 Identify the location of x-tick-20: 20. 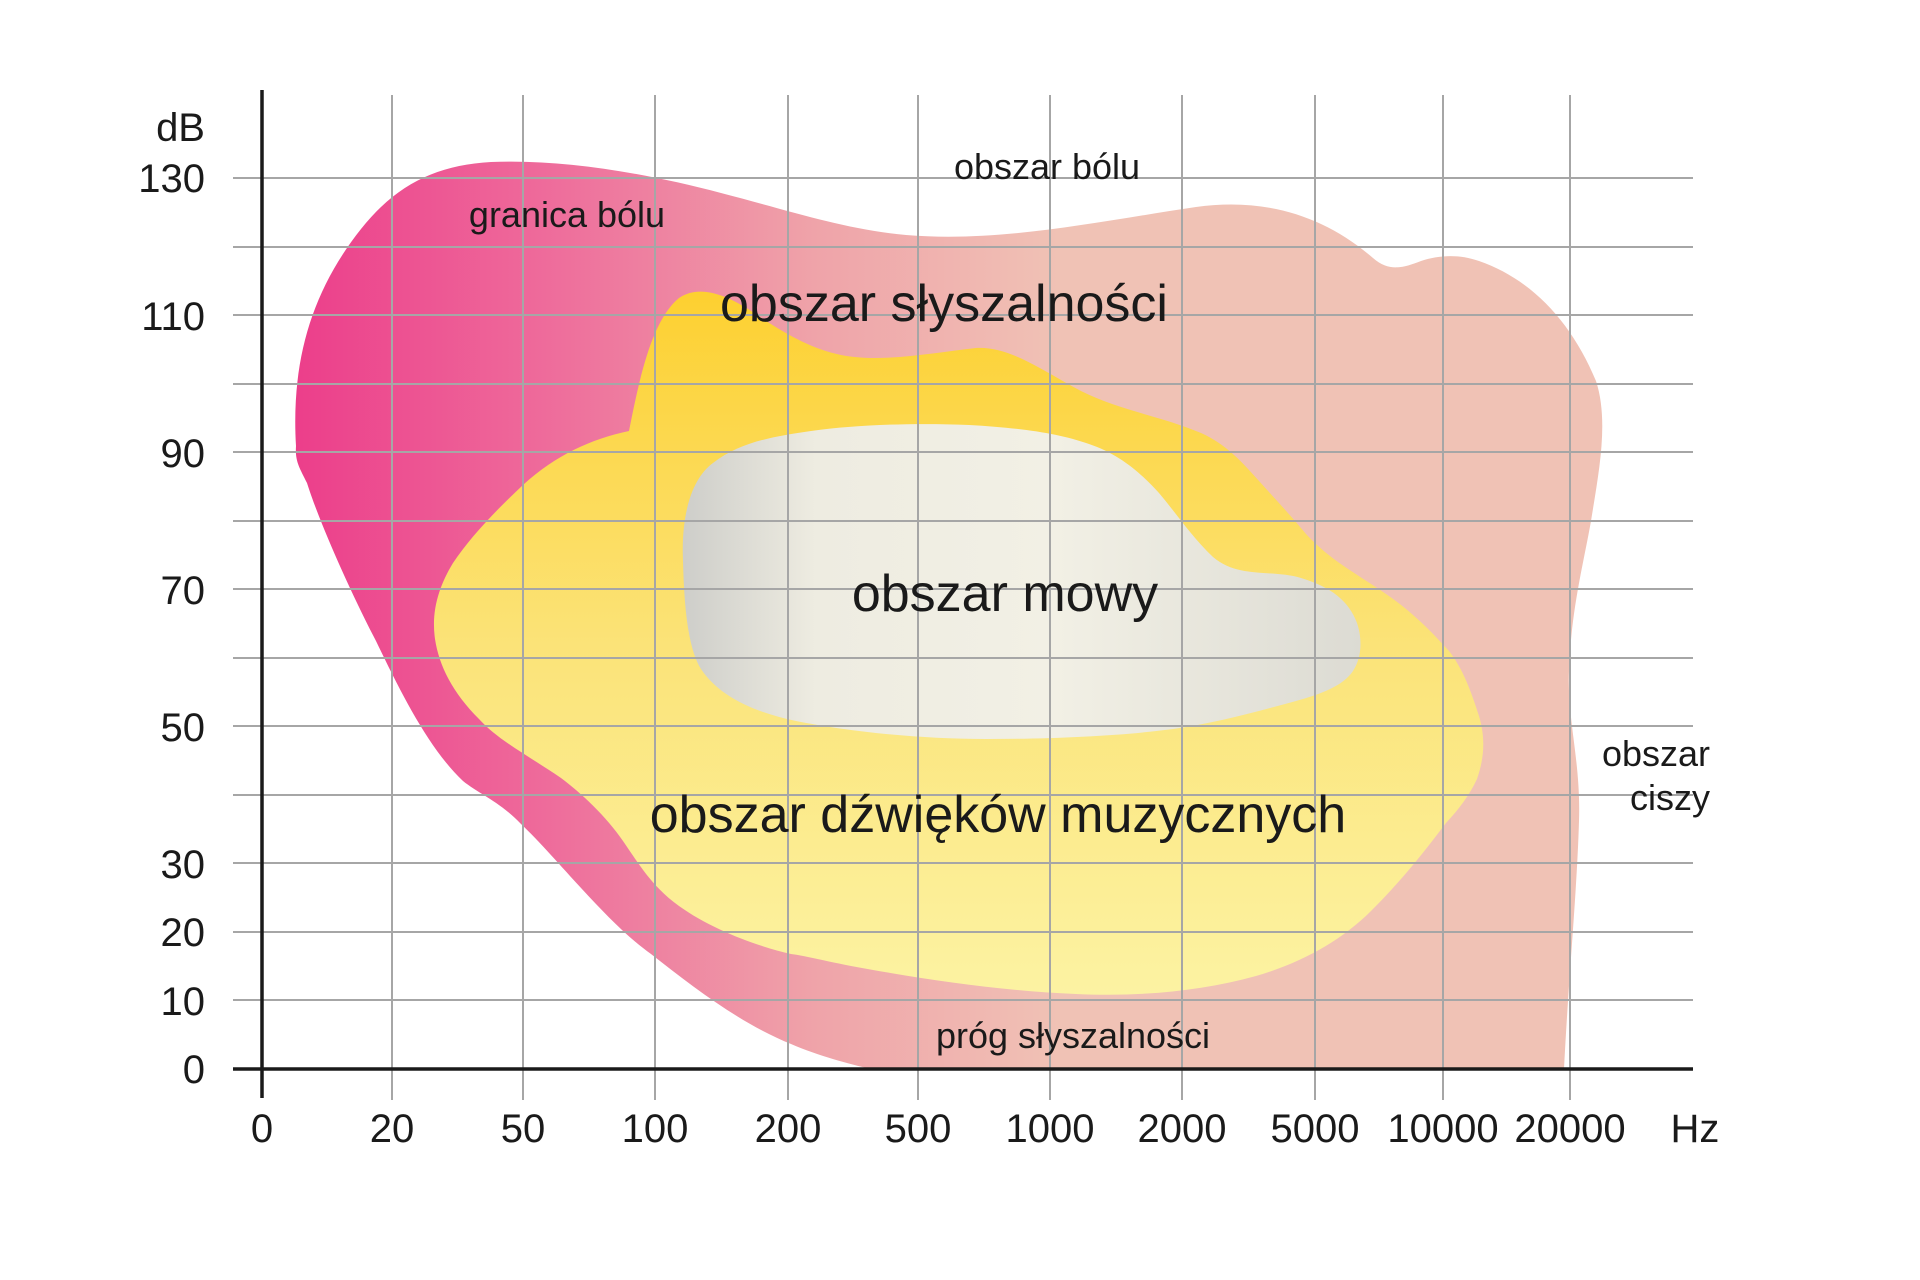
(392, 1129).